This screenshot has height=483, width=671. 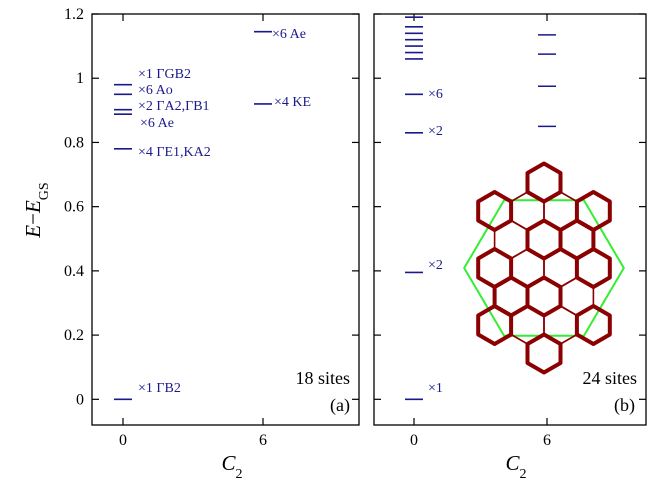 I want to click on level-annotation: ×4 KE, so click(x=292, y=102).